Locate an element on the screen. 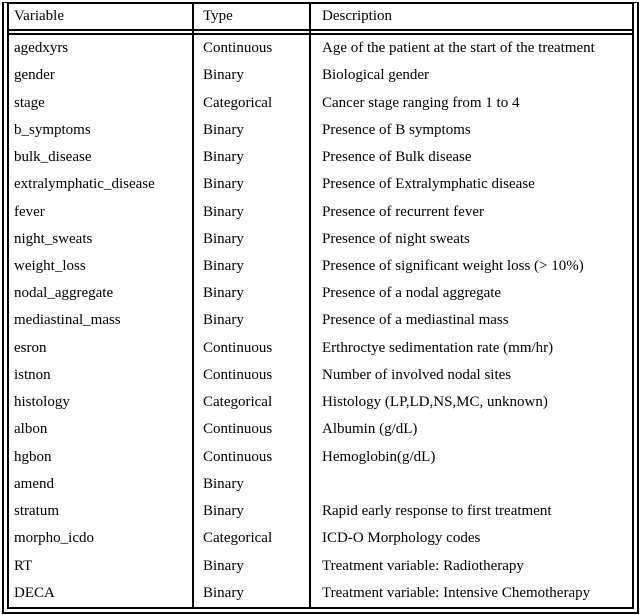 Image resolution: width=640 pixels, height=615 pixels. description-cell: Presence of Bulk disease is located at coordinates (397, 158).